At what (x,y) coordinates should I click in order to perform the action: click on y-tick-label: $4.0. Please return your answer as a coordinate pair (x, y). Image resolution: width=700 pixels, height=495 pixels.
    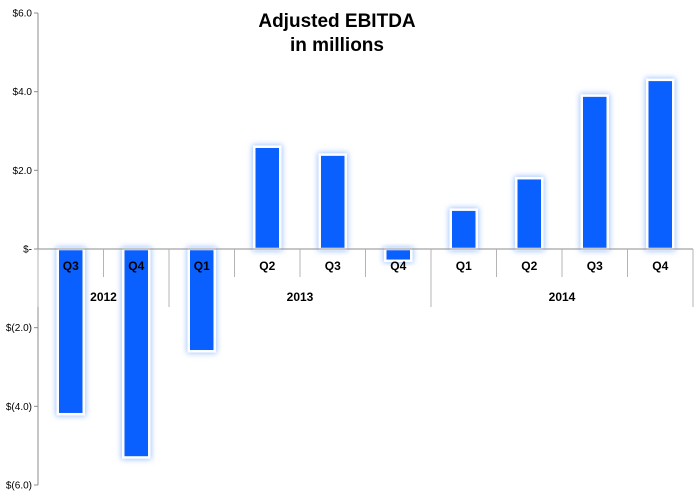
    Looking at the image, I should click on (23, 92).